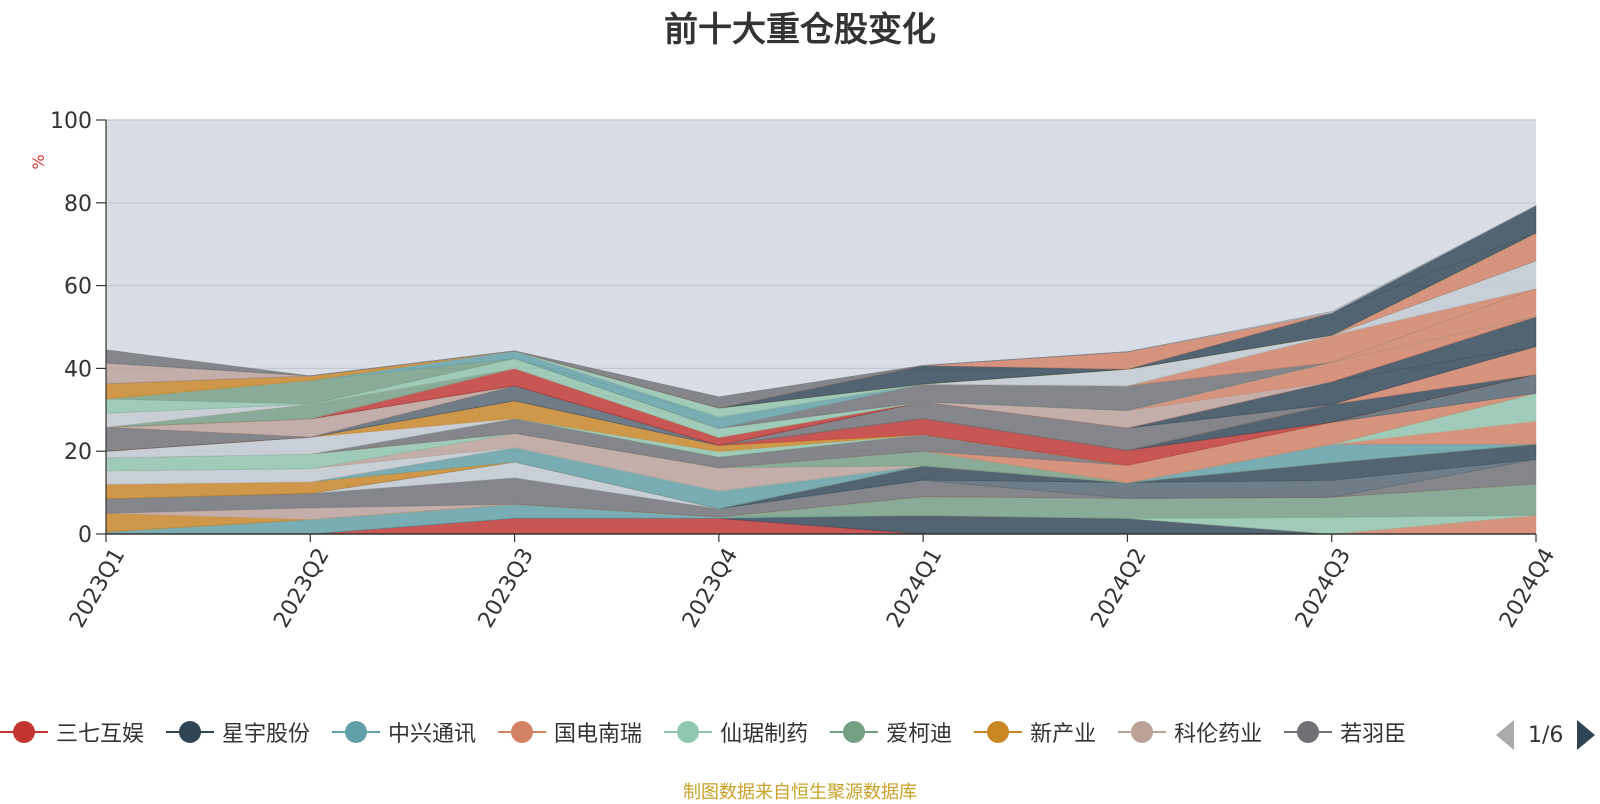 Image resolution: width=1600 pixels, height=804 pixels. What do you see at coordinates (764, 734) in the screenshot?
I see `legend-item-label: 仙琚制药` at bounding box center [764, 734].